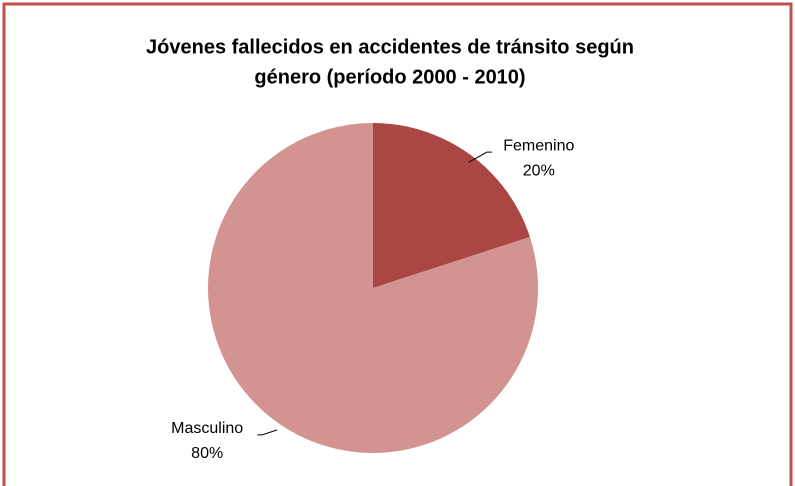 Image resolution: width=795 pixels, height=486 pixels. What do you see at coordinates (538, 145) in the screenshot?
I see `slice-label: Femenino` at bounding box center [538, 145].